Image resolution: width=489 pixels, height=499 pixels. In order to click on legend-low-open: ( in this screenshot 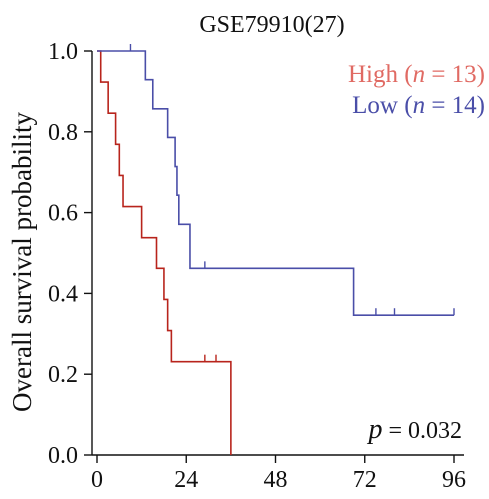, I will do `click(405, 105)`.